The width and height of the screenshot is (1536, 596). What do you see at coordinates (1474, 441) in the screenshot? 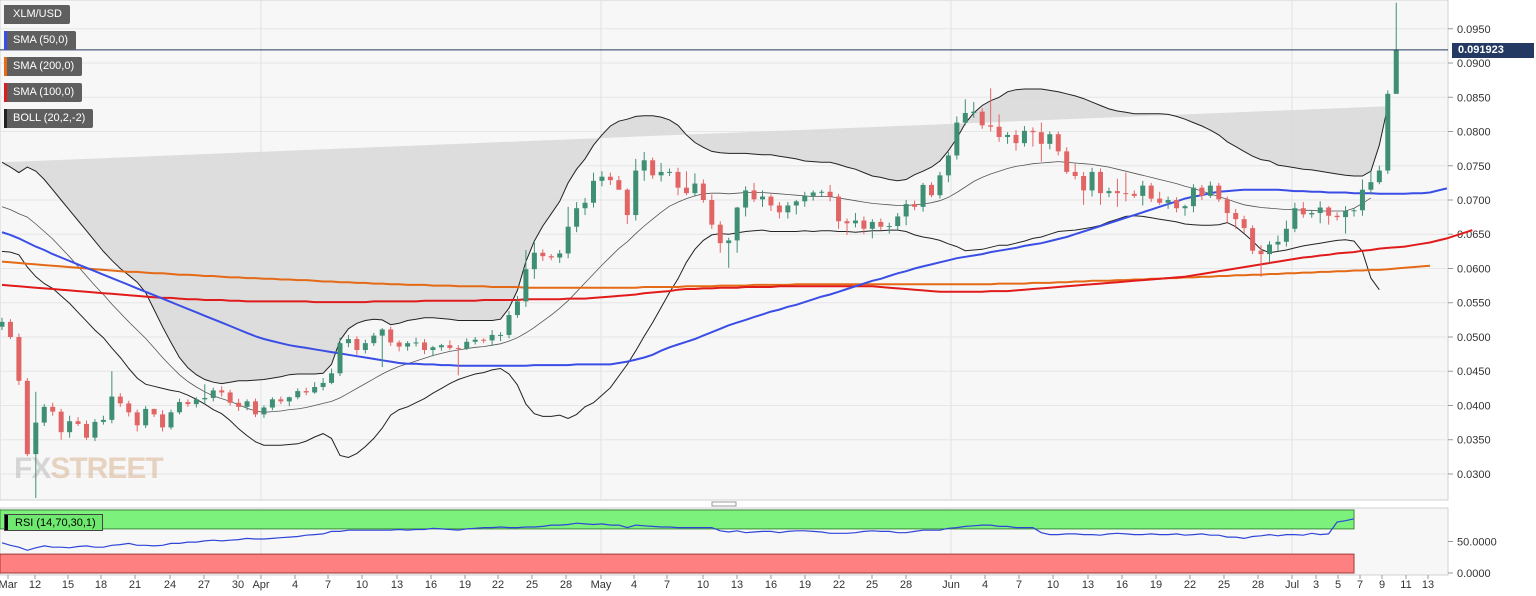
I see `price-tick-label: 0.0350` at bounding box center [1474, 441].